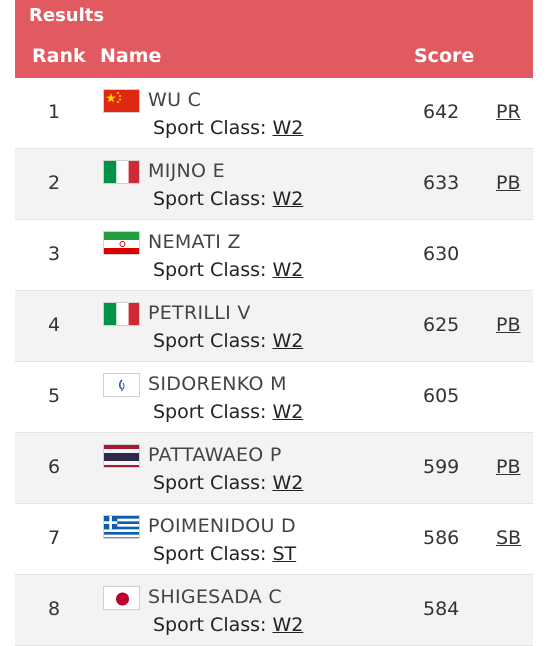 The height and width of the screenshot is (646, 547). I want to click on sport-class: Sport Class: ST, so click(224, 554).